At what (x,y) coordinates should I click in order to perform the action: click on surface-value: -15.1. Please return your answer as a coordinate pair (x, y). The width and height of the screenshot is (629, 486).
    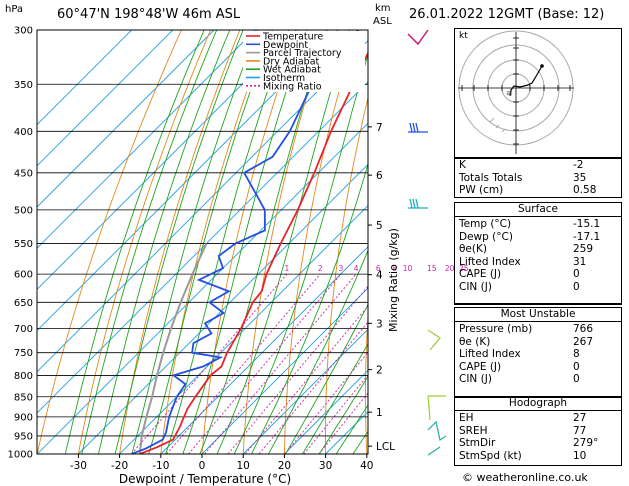
    Looking at the image, I should click on (587, 224).